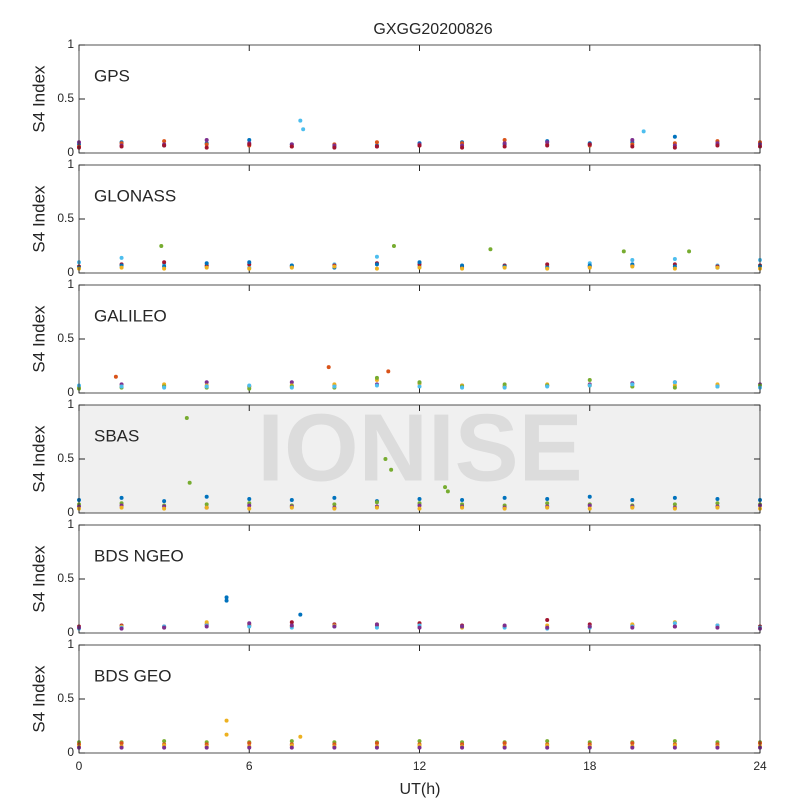 The height and width of the screenshot is (800, 800). Describe the element at coordinates (135, 195) in the screenshot. I see `panel-label: GLONASS` at that location.